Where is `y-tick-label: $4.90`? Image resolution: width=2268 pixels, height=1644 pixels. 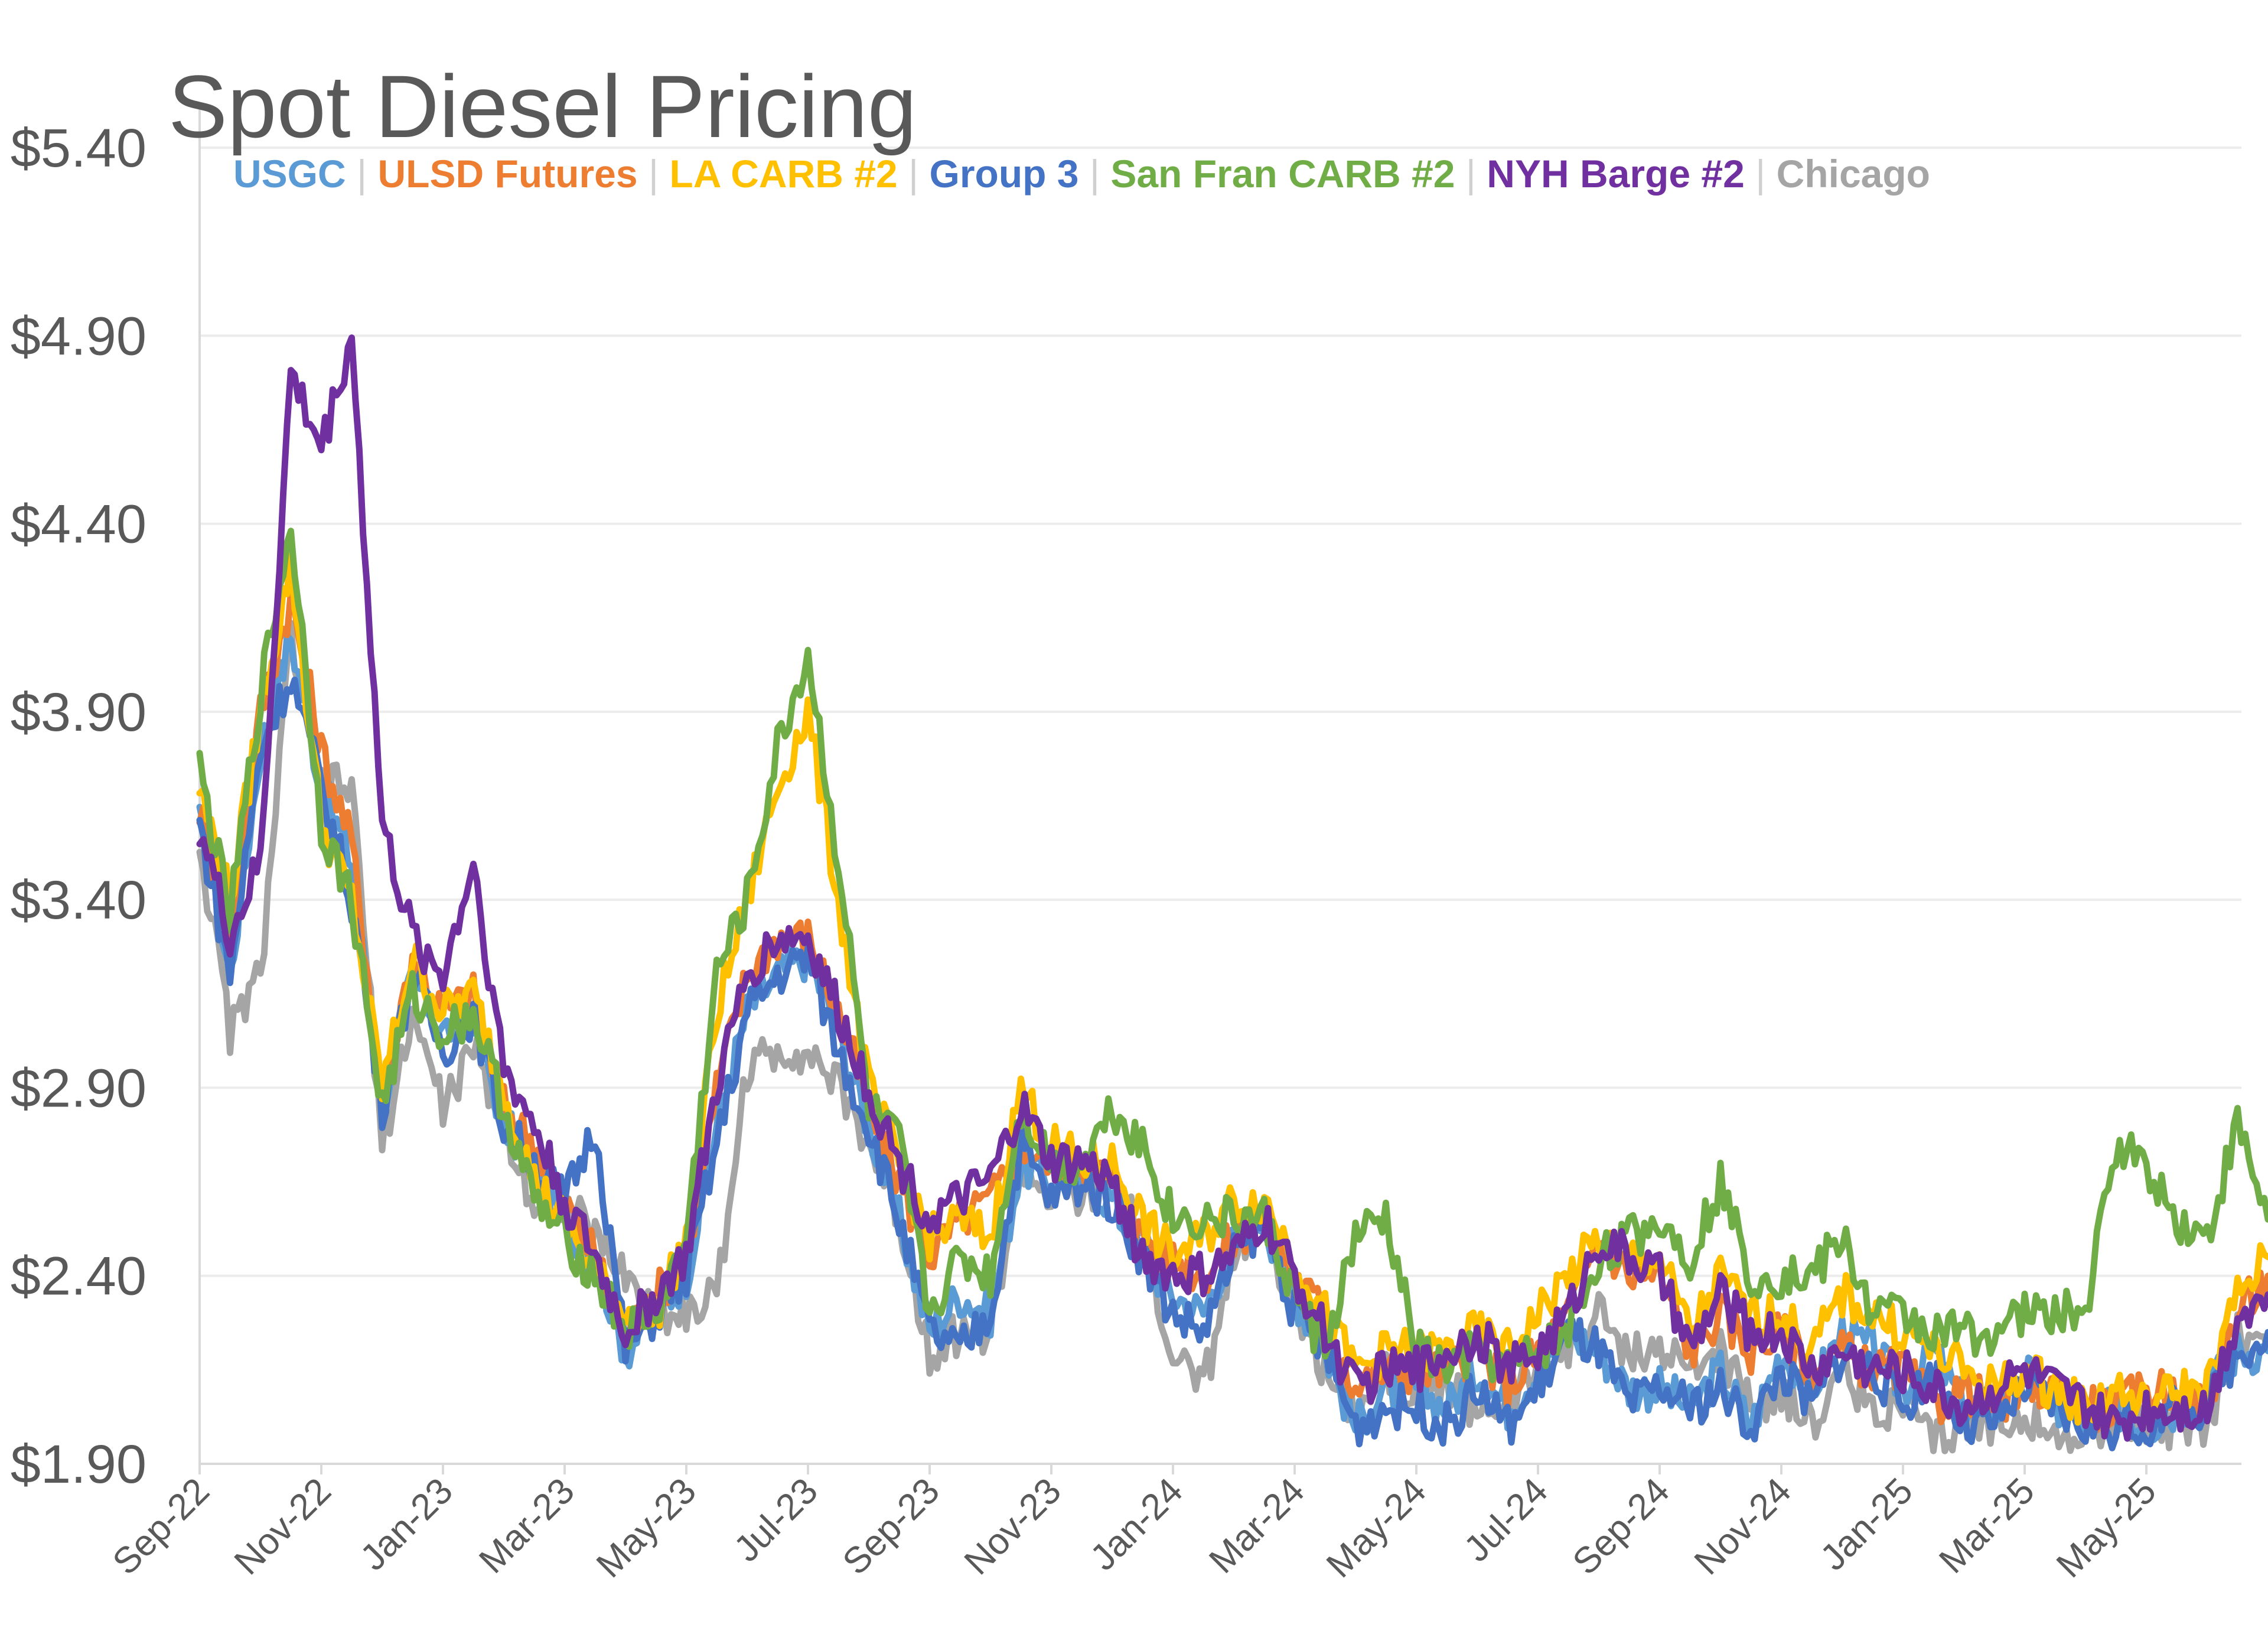 y-tick-label: $4.90 is located at coordinates (78, 336).